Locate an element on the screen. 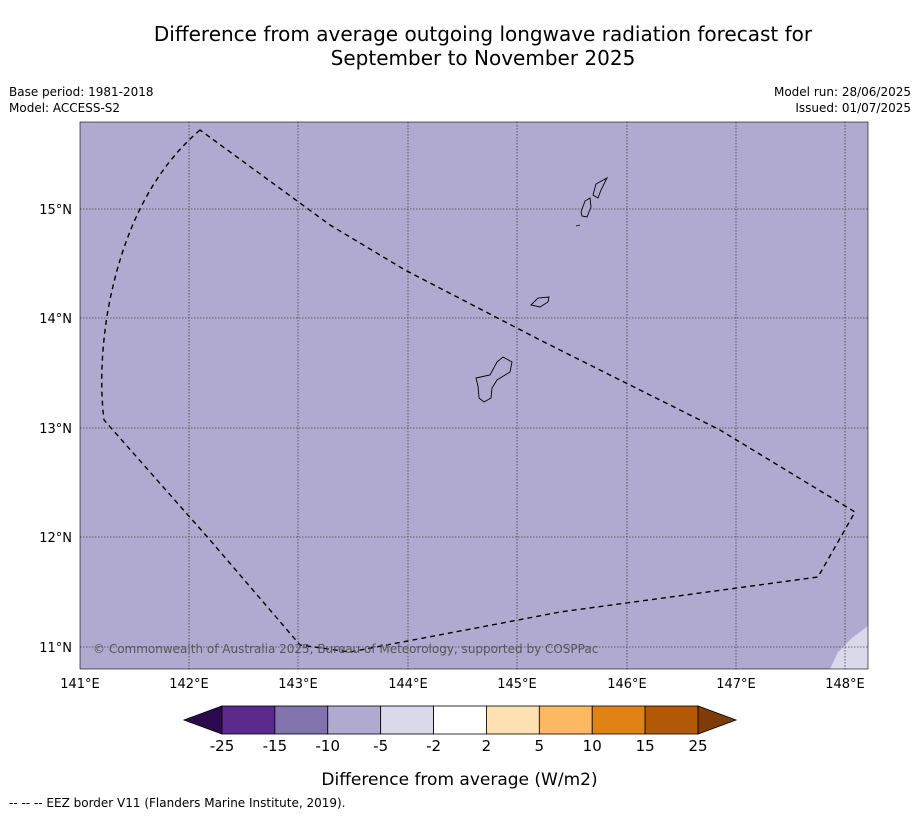 This screenshot has height=816, width=919. lon-tick-145e: 145°E is located at coordinates (517, 684).